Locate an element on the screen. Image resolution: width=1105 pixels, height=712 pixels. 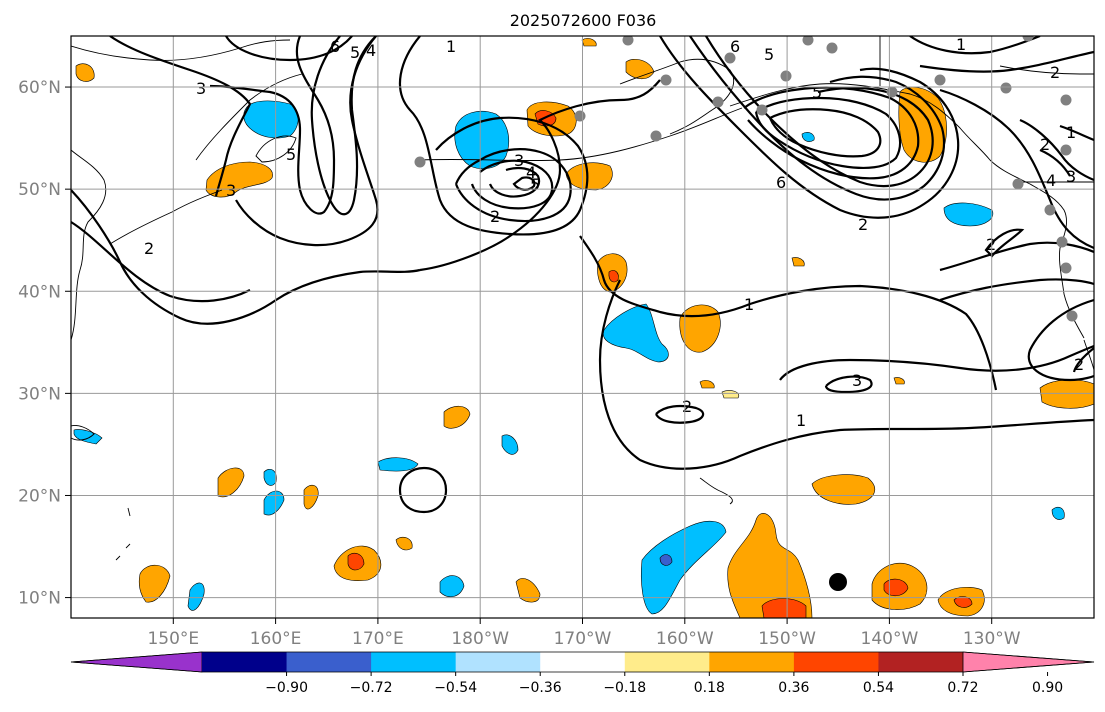
latitude-tick-label: 40°N is located at coordinates (39, 292).